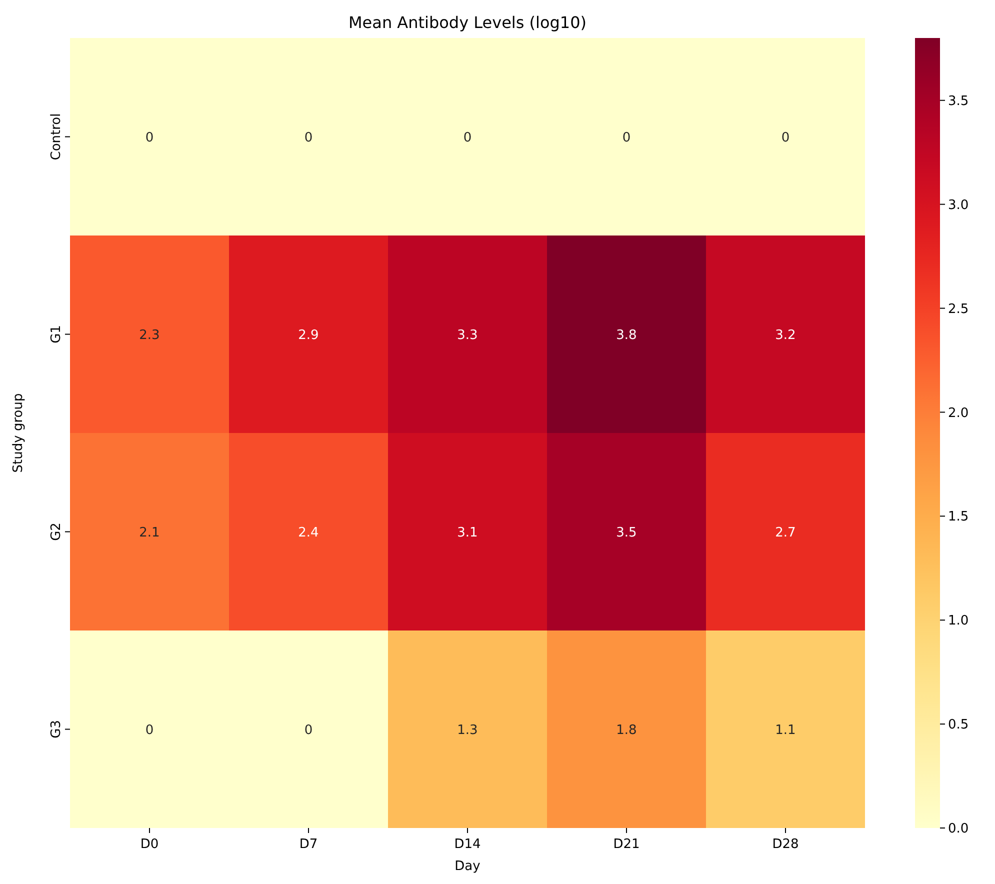 The width and height of the screenshot is (995, 884). I want to click on data-label: 2.9, so click(308, 335).